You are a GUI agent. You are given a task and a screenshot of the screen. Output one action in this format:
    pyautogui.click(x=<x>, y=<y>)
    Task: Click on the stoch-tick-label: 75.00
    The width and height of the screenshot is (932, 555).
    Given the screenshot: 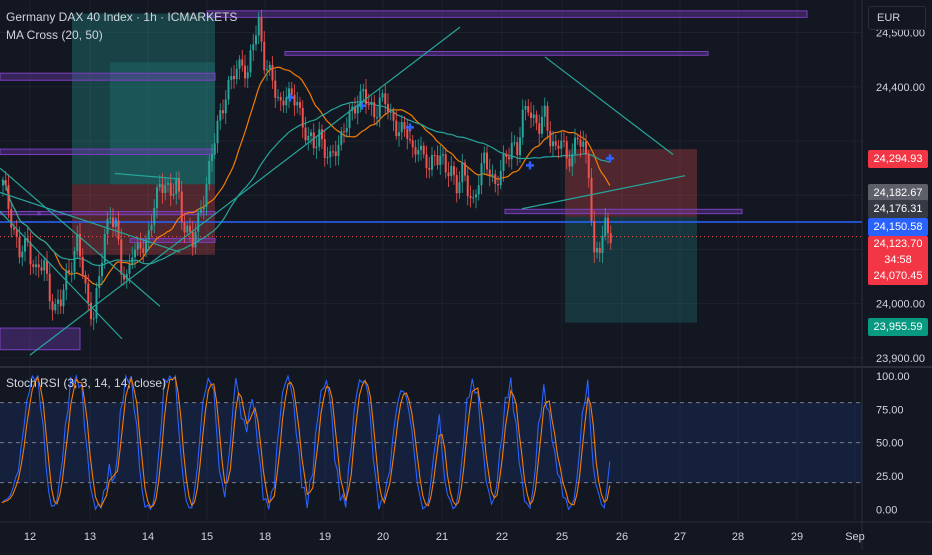 What is the action you would take?
    pyautogui.click(x=890, y=410)
    